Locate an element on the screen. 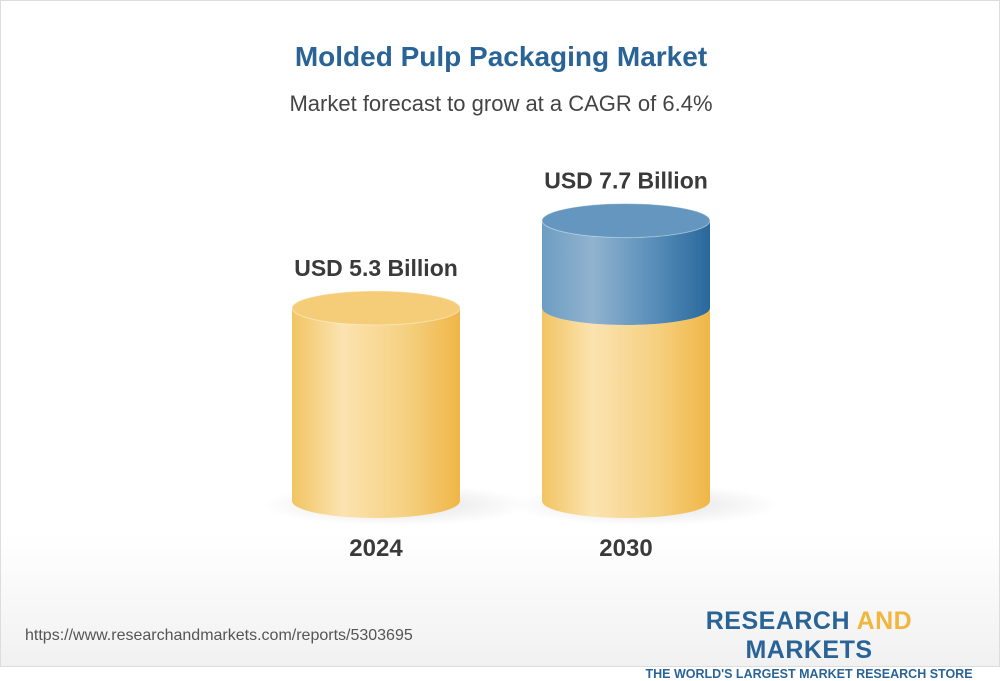  data-label: USD 7.7 Billion is located at coordinates (626, 181).